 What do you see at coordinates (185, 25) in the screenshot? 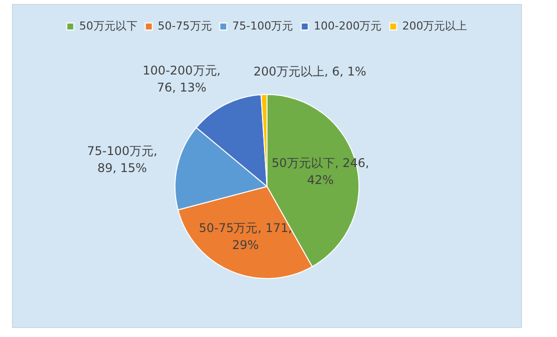
I see `legend-label: 50-75万元` at bounding box center [185, 25].